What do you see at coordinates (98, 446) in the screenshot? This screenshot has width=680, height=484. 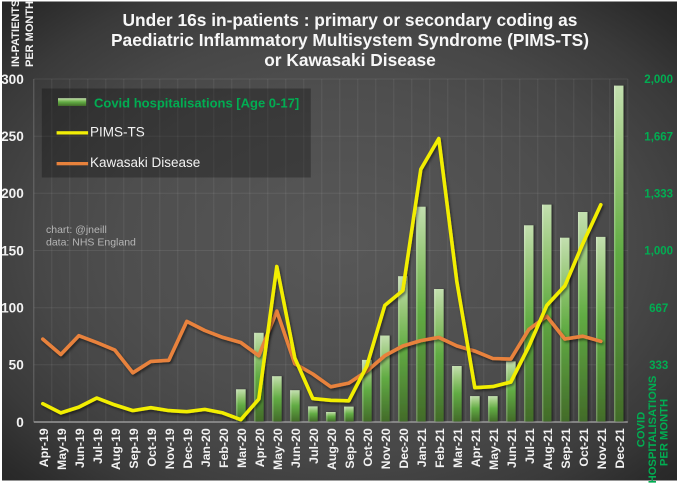 I see `svg-text: Jul-19` at bounding box center [98, 446].